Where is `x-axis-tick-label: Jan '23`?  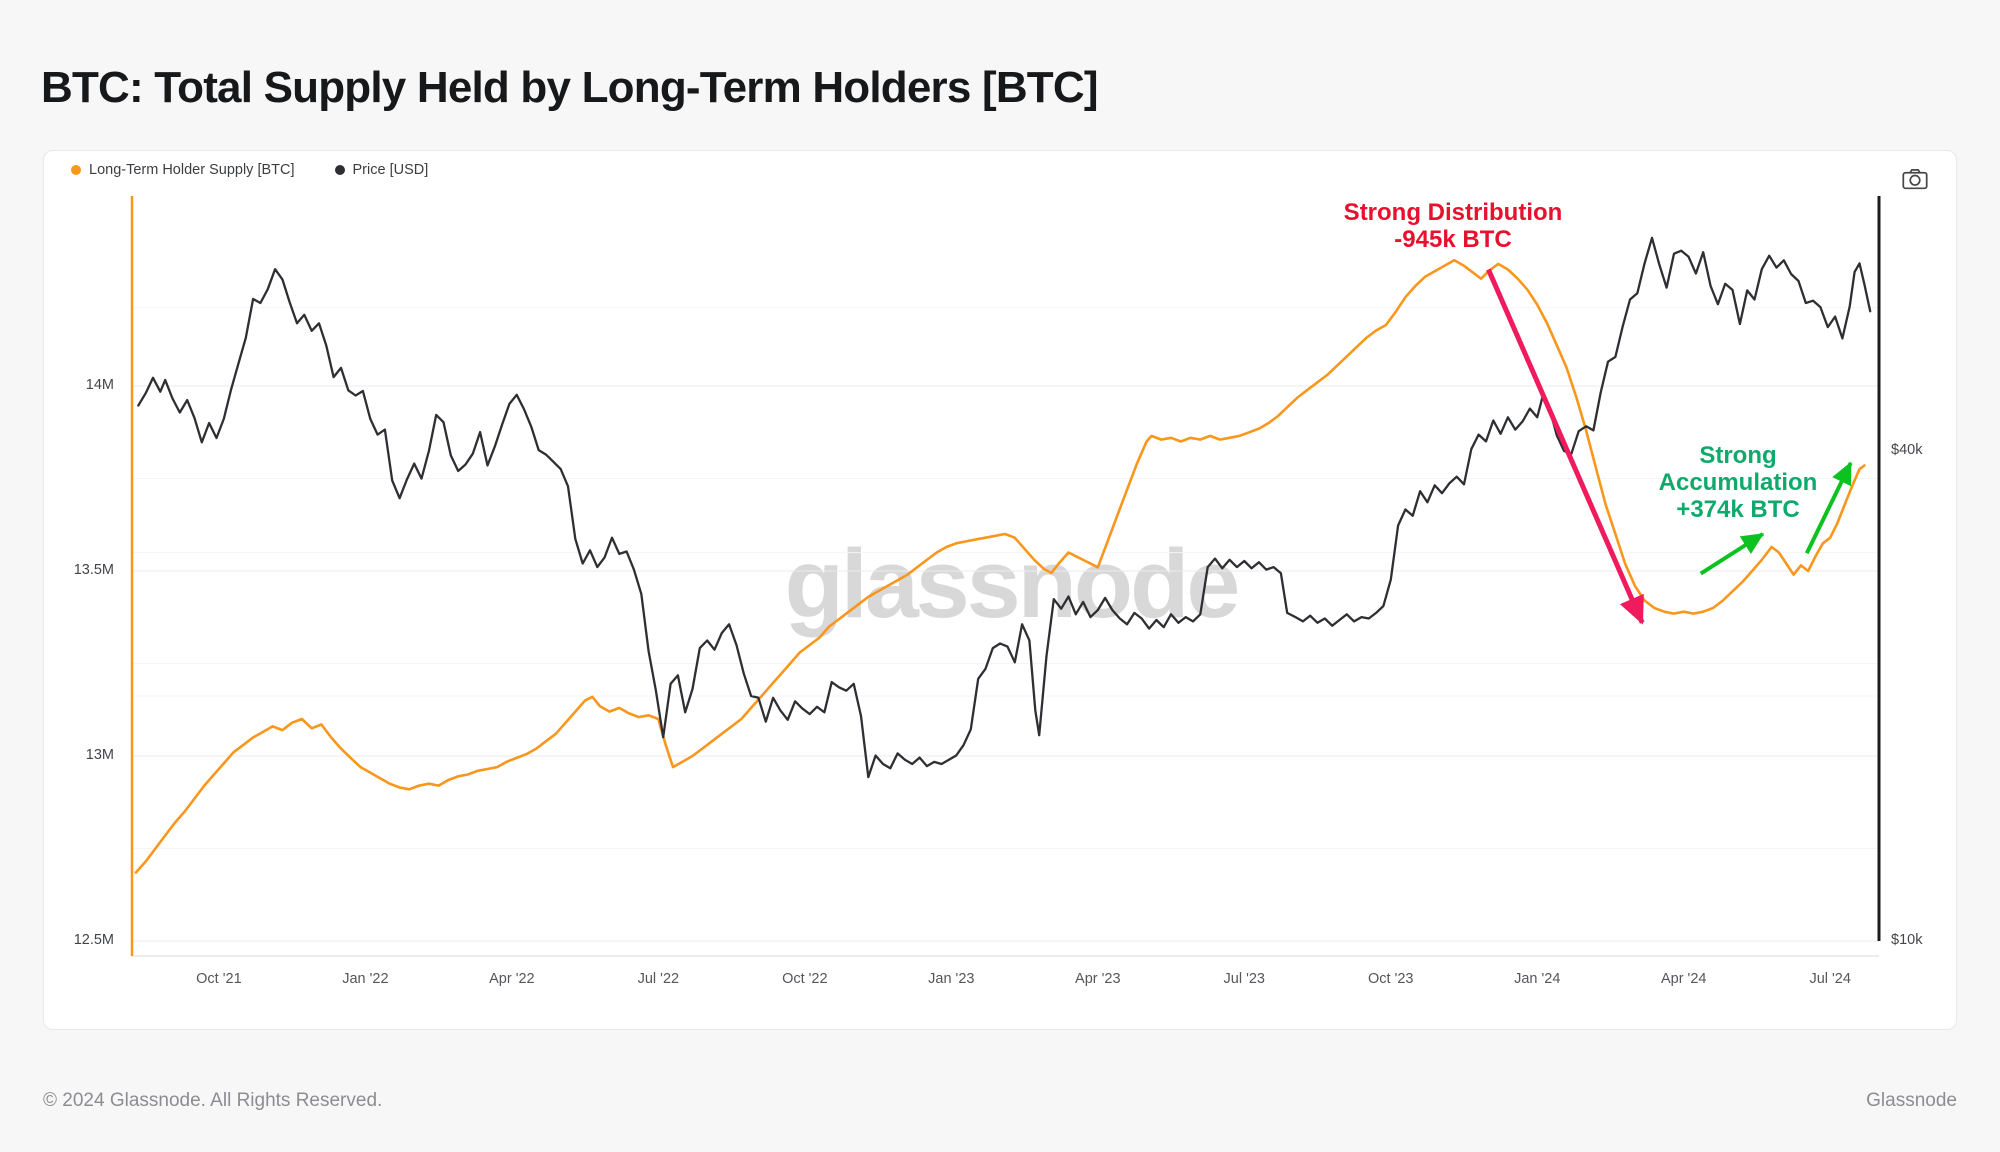
x-axis-tick-label: Jan '23 is located at coordinates (951, 979).